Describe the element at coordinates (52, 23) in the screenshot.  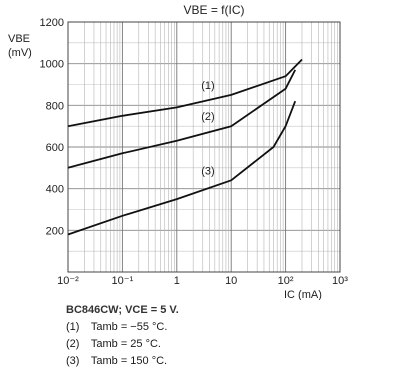
I see `y-tick-label: 1200` at that location.